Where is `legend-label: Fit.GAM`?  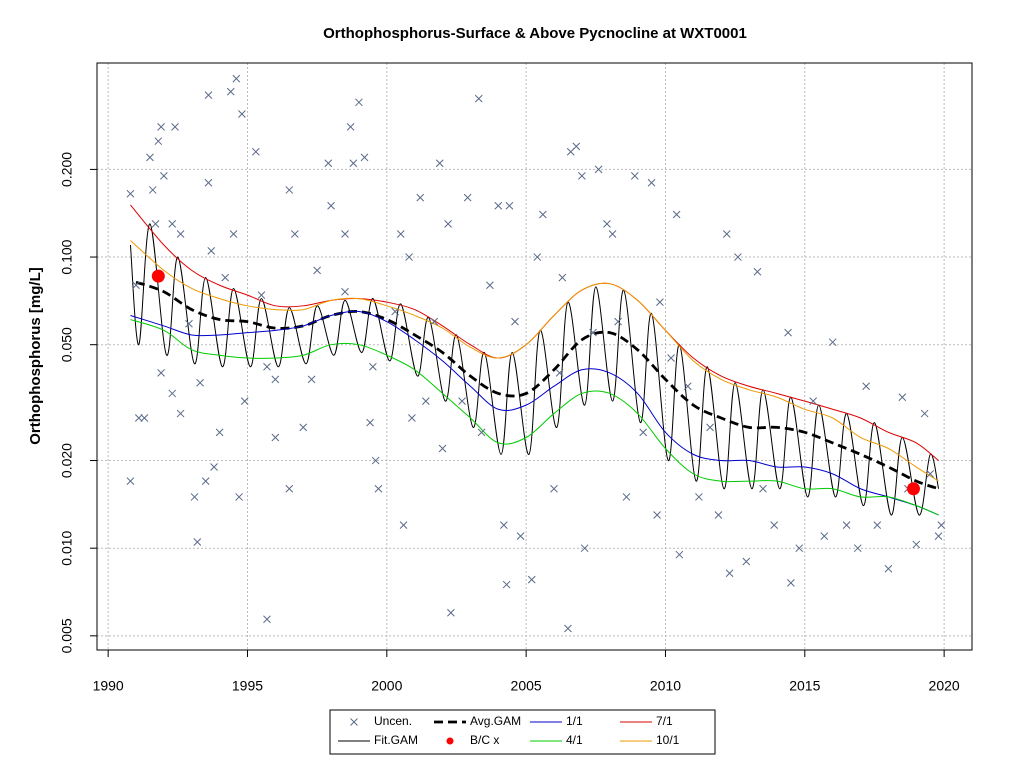
legend-label: Fit.GAM is located at coordinates (396, 740).